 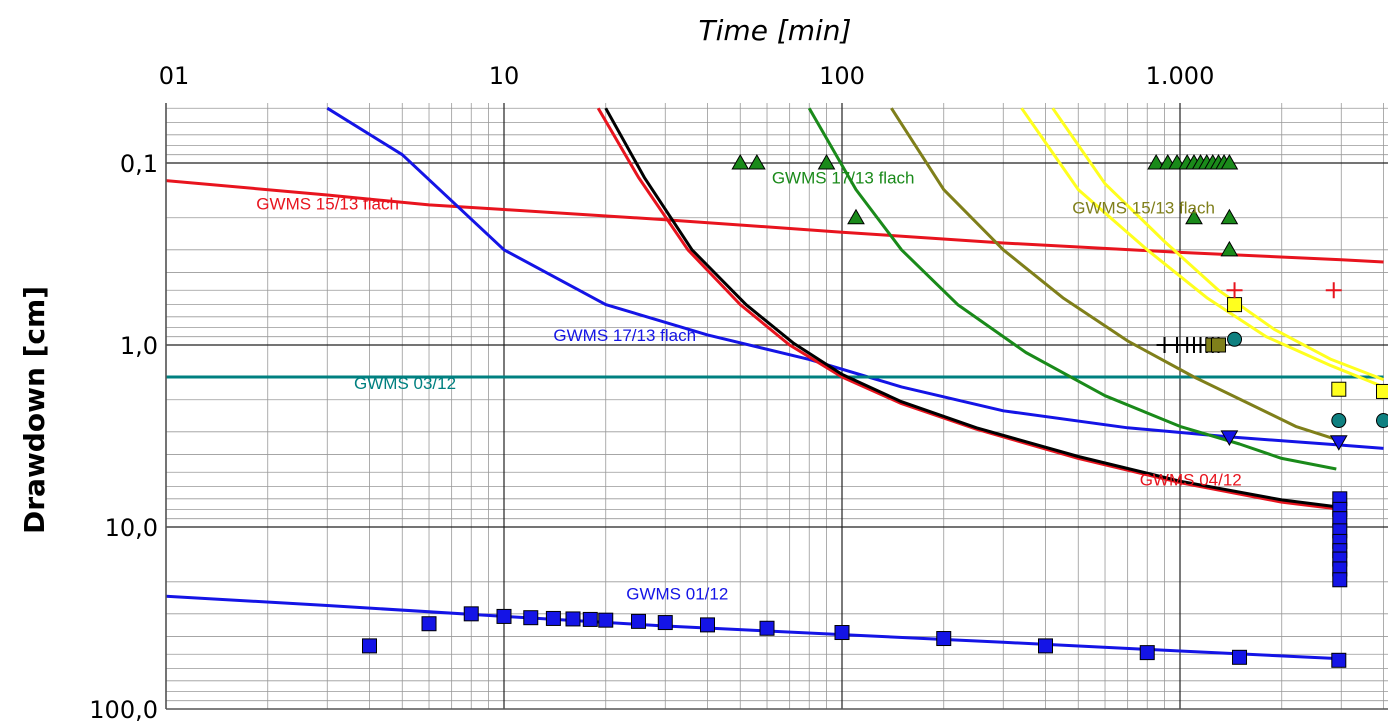 What do you see at coordinates (1180, 76) in the screenshot?
I see `x-tick-label: 1.000` at bounding box center [1180, 76].